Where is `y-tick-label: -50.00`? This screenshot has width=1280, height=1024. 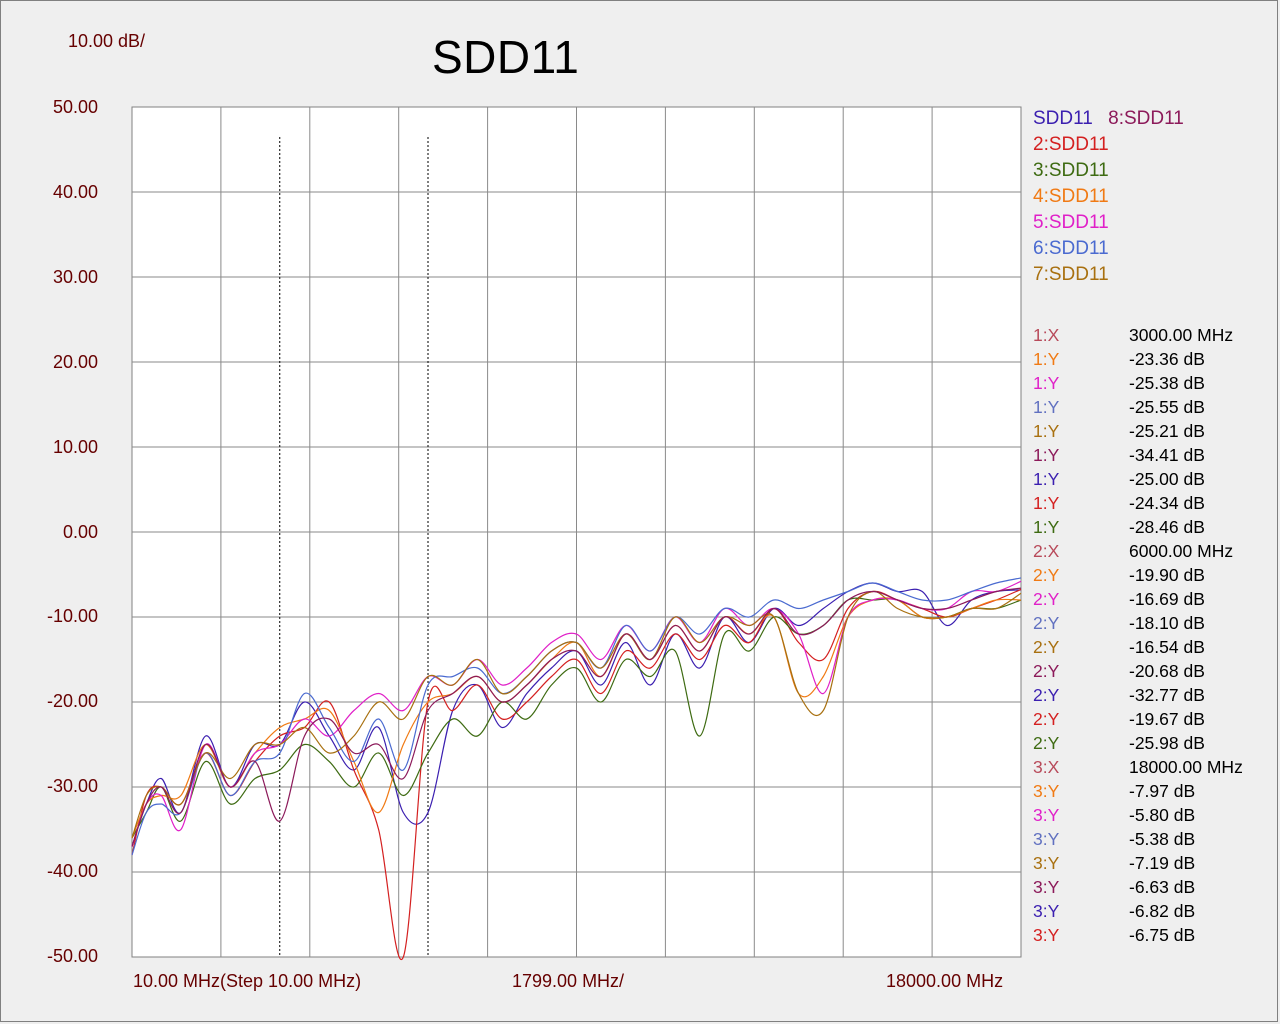 y-tick-label: -50.00 is located at coordinates (72, 956).